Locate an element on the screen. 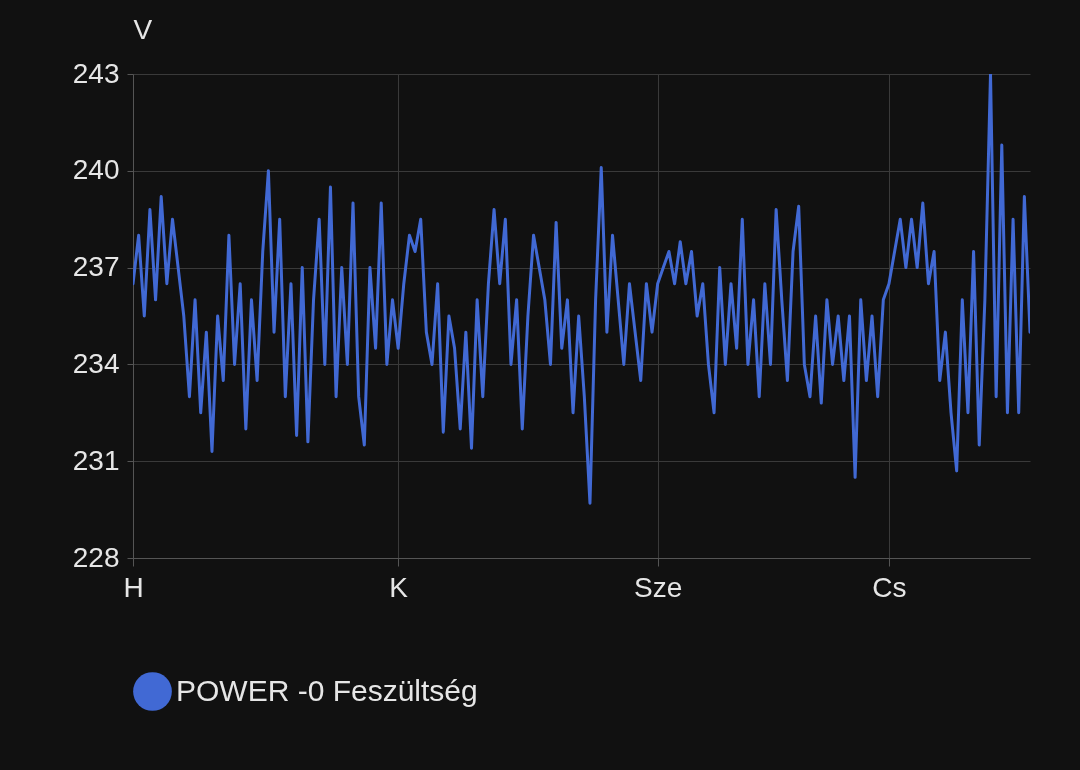 The image size is (1080, 770). y-axis-title: V is located at coordinates (143, 29).